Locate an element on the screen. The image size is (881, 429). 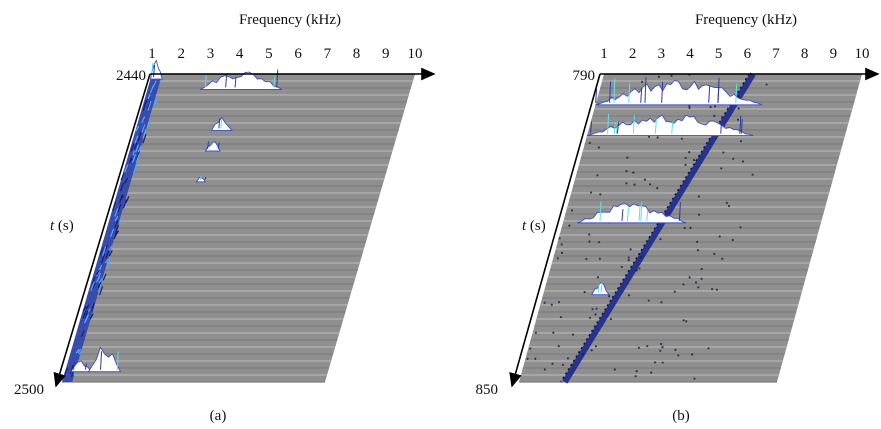
xlabel-a: Frequency (kHz) is located at coordinates (290, 20).